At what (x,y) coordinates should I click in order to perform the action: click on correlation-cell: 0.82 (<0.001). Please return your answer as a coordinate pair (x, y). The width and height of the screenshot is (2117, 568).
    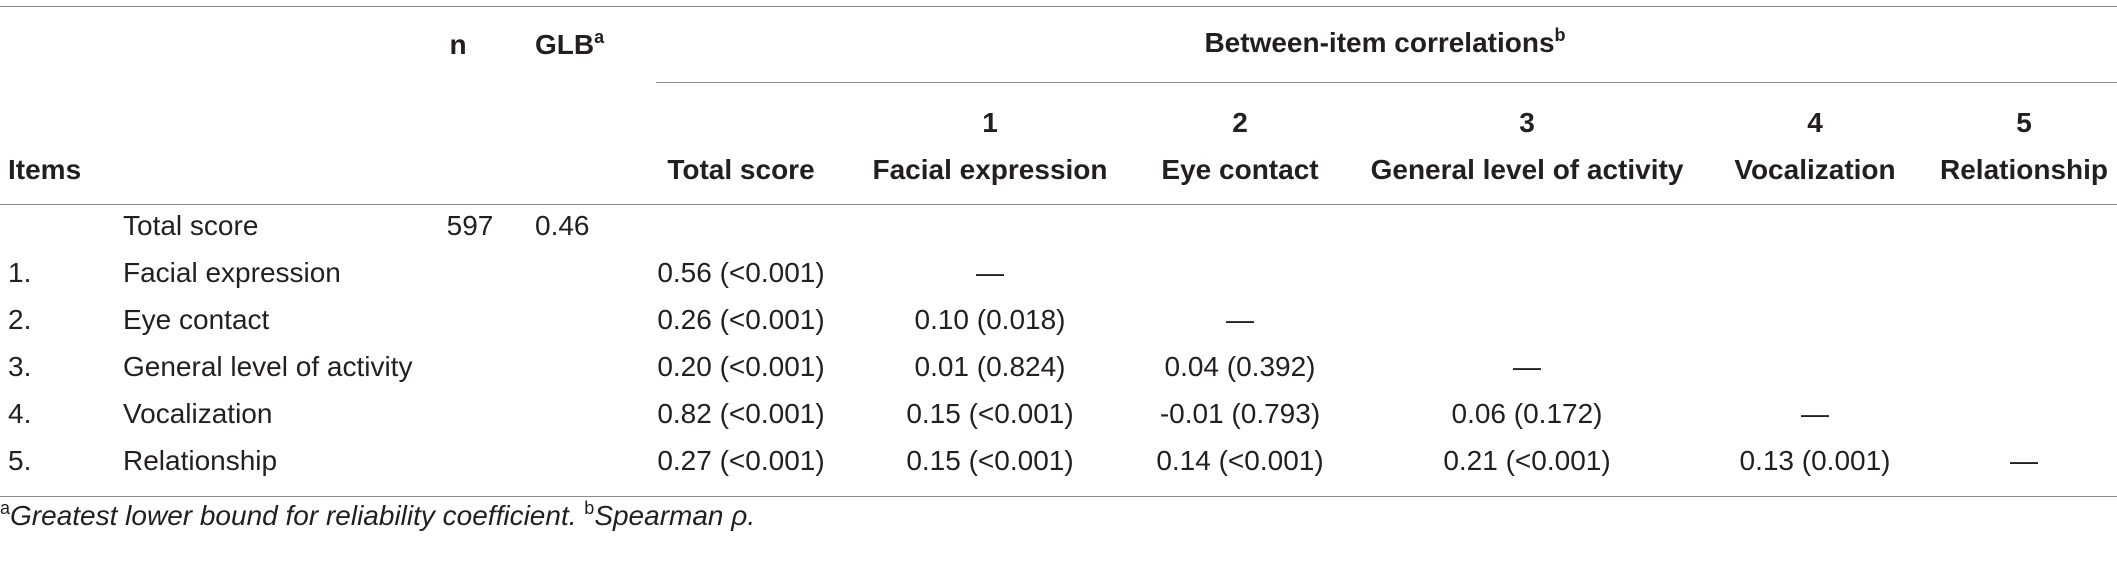
    Looking at the image, I should click on (741, 413).